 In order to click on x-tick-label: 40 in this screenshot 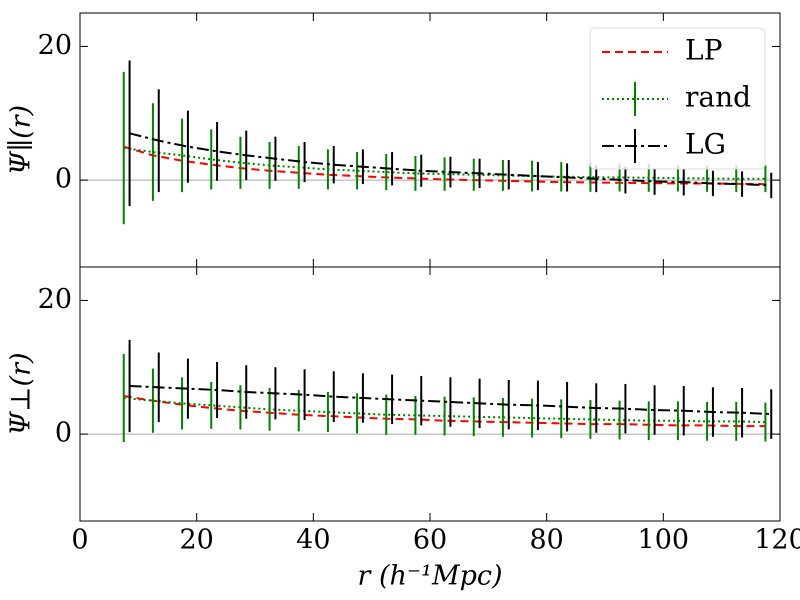, I will do `click(313, 540)`.